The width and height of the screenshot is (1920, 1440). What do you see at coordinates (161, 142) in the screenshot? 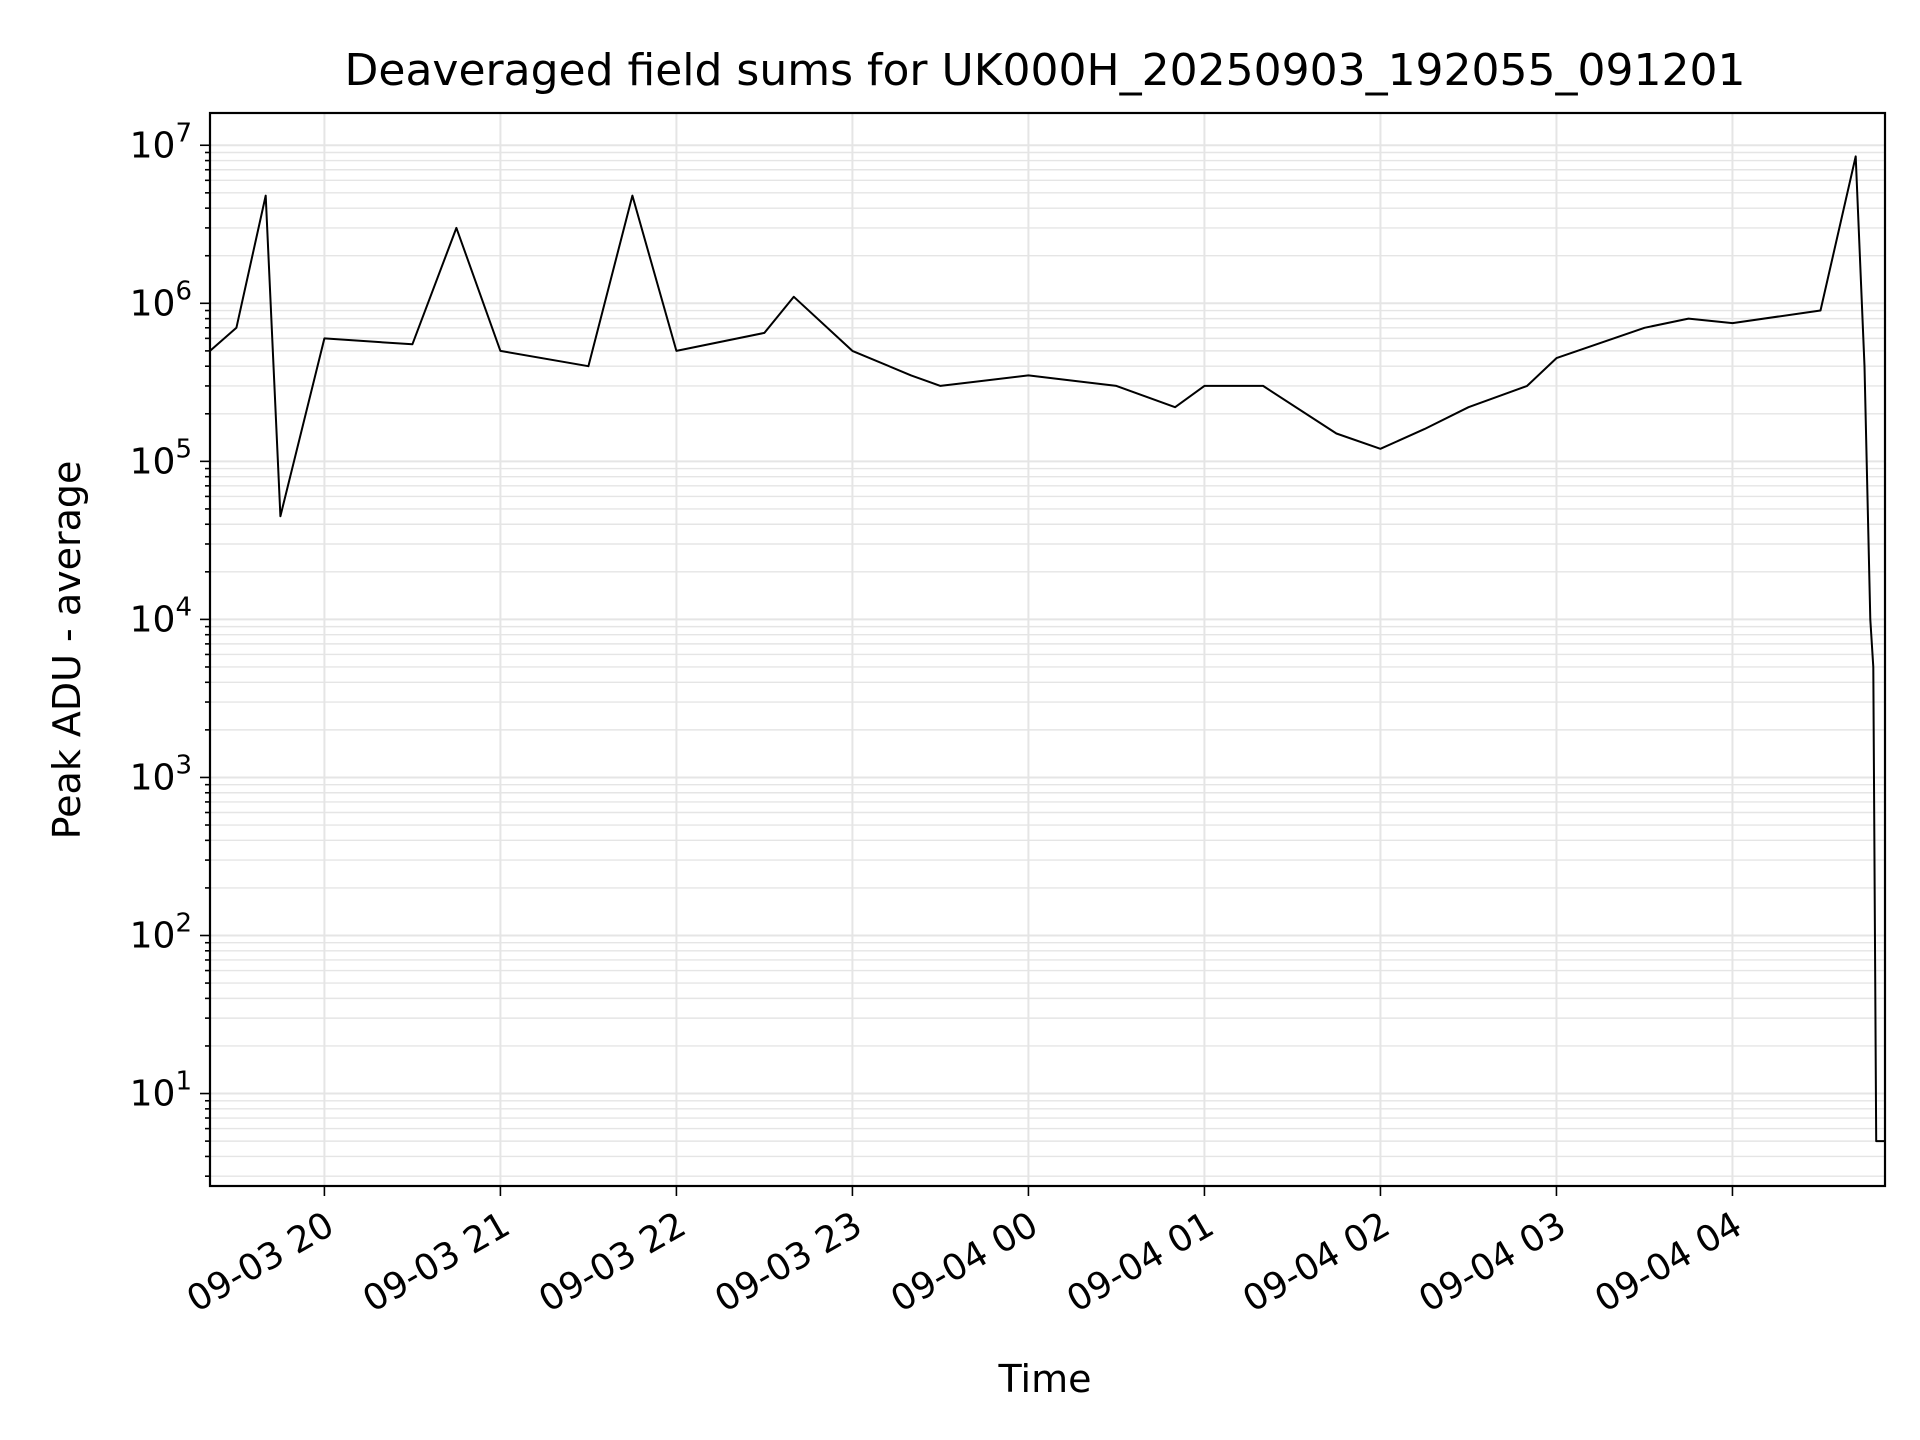
I see `y-tick-label: 10⁷` at bounding box center [161, 142].